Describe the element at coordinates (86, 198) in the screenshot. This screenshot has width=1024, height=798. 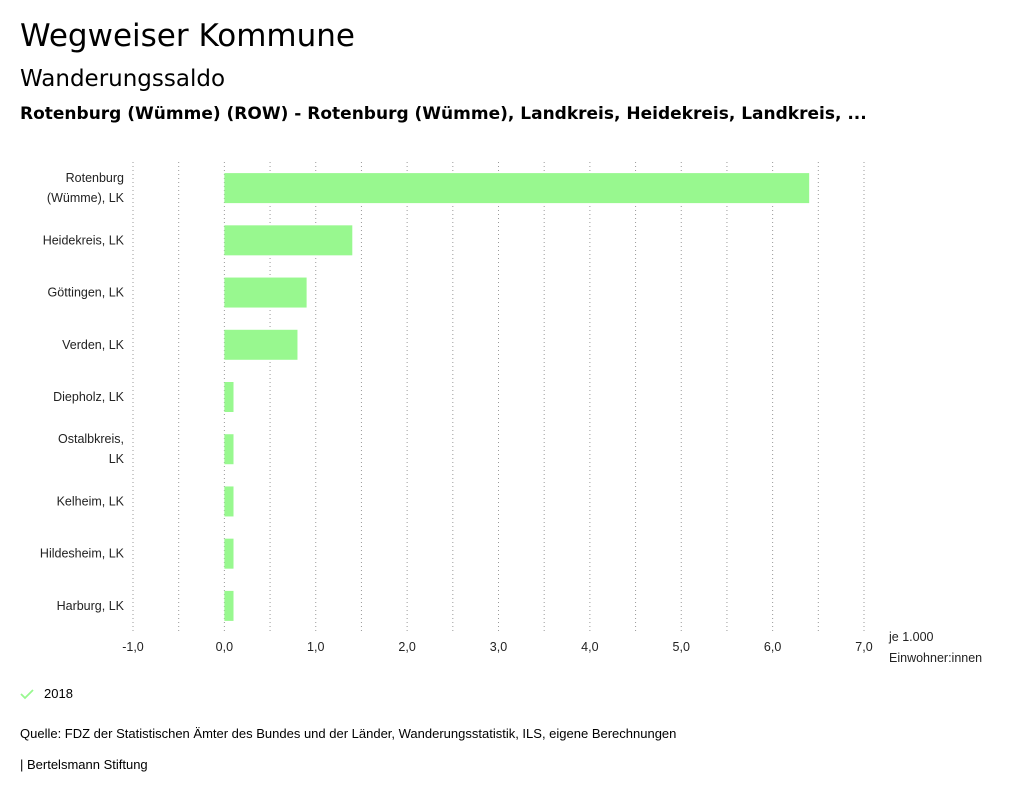
I see `category-label-line: (Wümme), LK` at that location.